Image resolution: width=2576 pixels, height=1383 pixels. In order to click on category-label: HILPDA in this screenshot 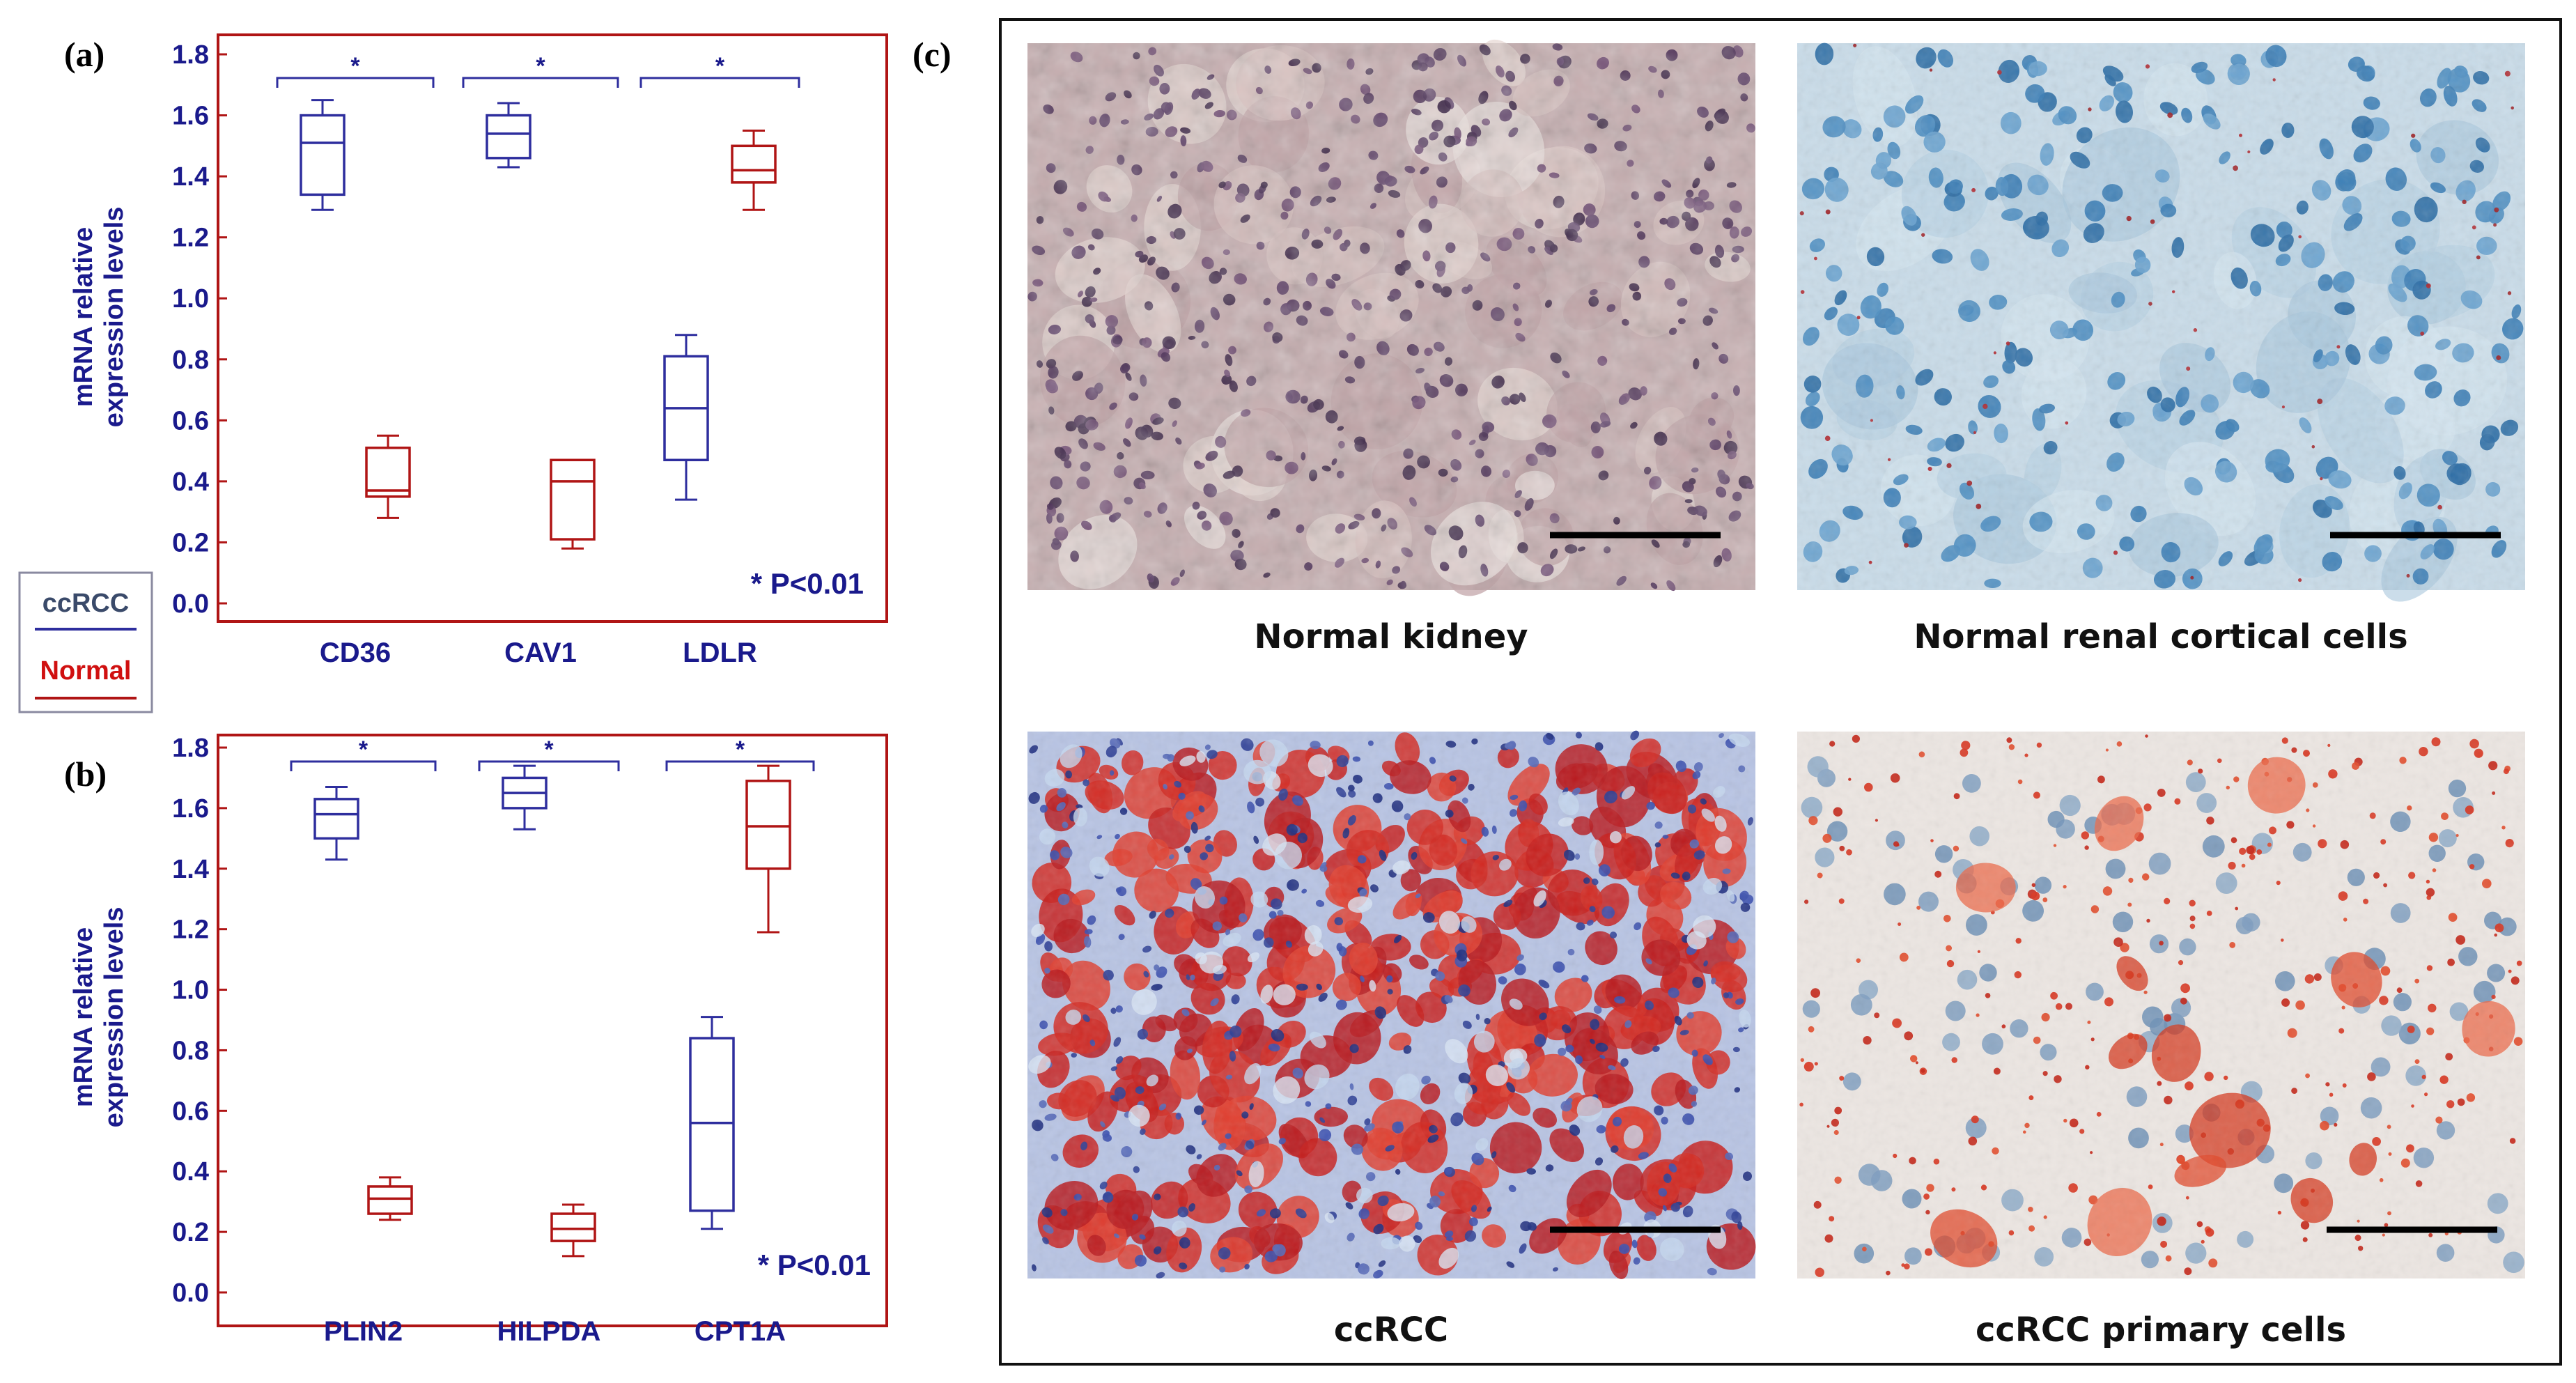, I will do `click(549, 1331)`.